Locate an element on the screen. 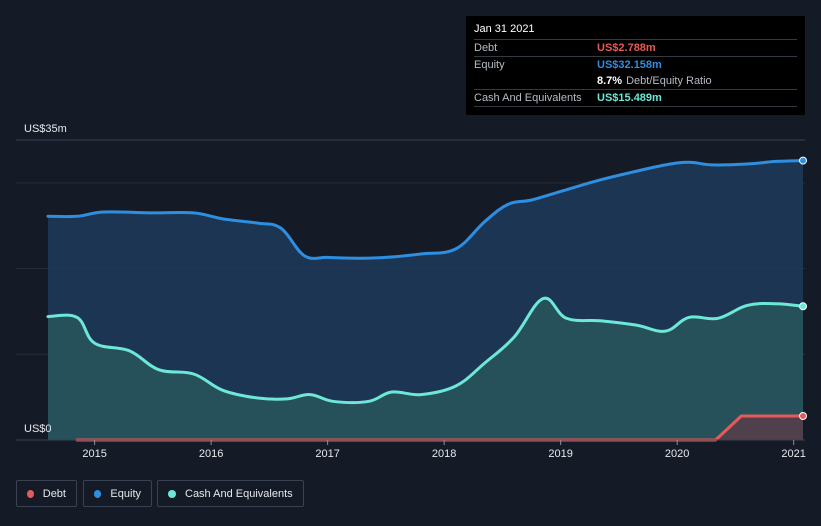 The height and width of the screenshot is (526, 821). cash-and-equivalents-end-point is located at coordinates (803, 306).